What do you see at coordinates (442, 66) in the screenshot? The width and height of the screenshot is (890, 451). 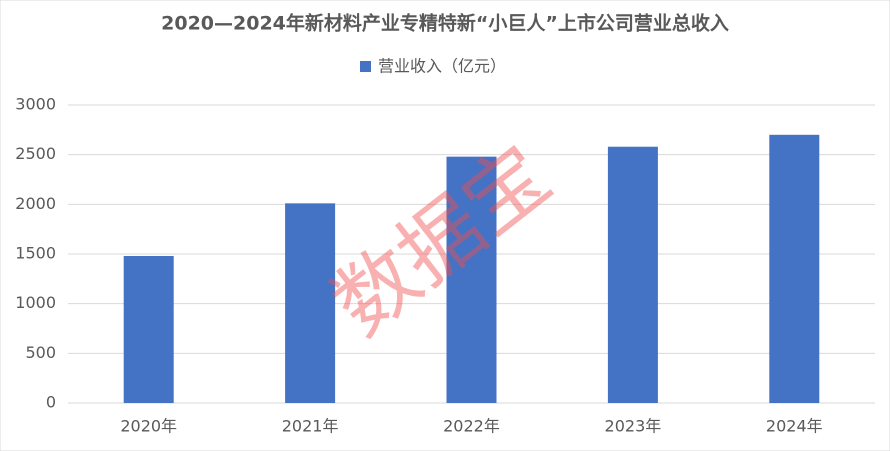 I see `legend-label: 营业收入（亿元）` at bounding box center [442, 66].